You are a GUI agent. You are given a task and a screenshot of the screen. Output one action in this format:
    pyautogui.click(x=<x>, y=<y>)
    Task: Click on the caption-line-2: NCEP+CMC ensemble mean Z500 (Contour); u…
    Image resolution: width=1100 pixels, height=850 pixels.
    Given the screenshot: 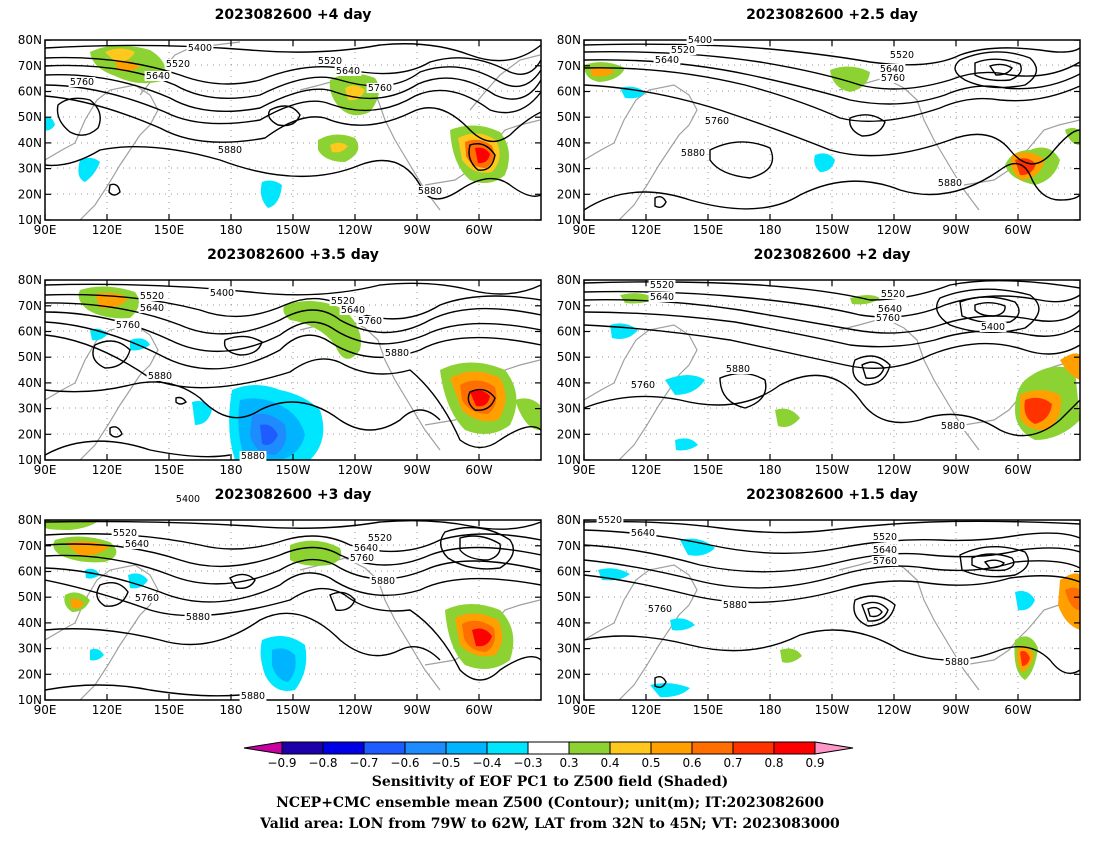 What is the action you would take?
    pyautogui.click(x=550, y=803)
    